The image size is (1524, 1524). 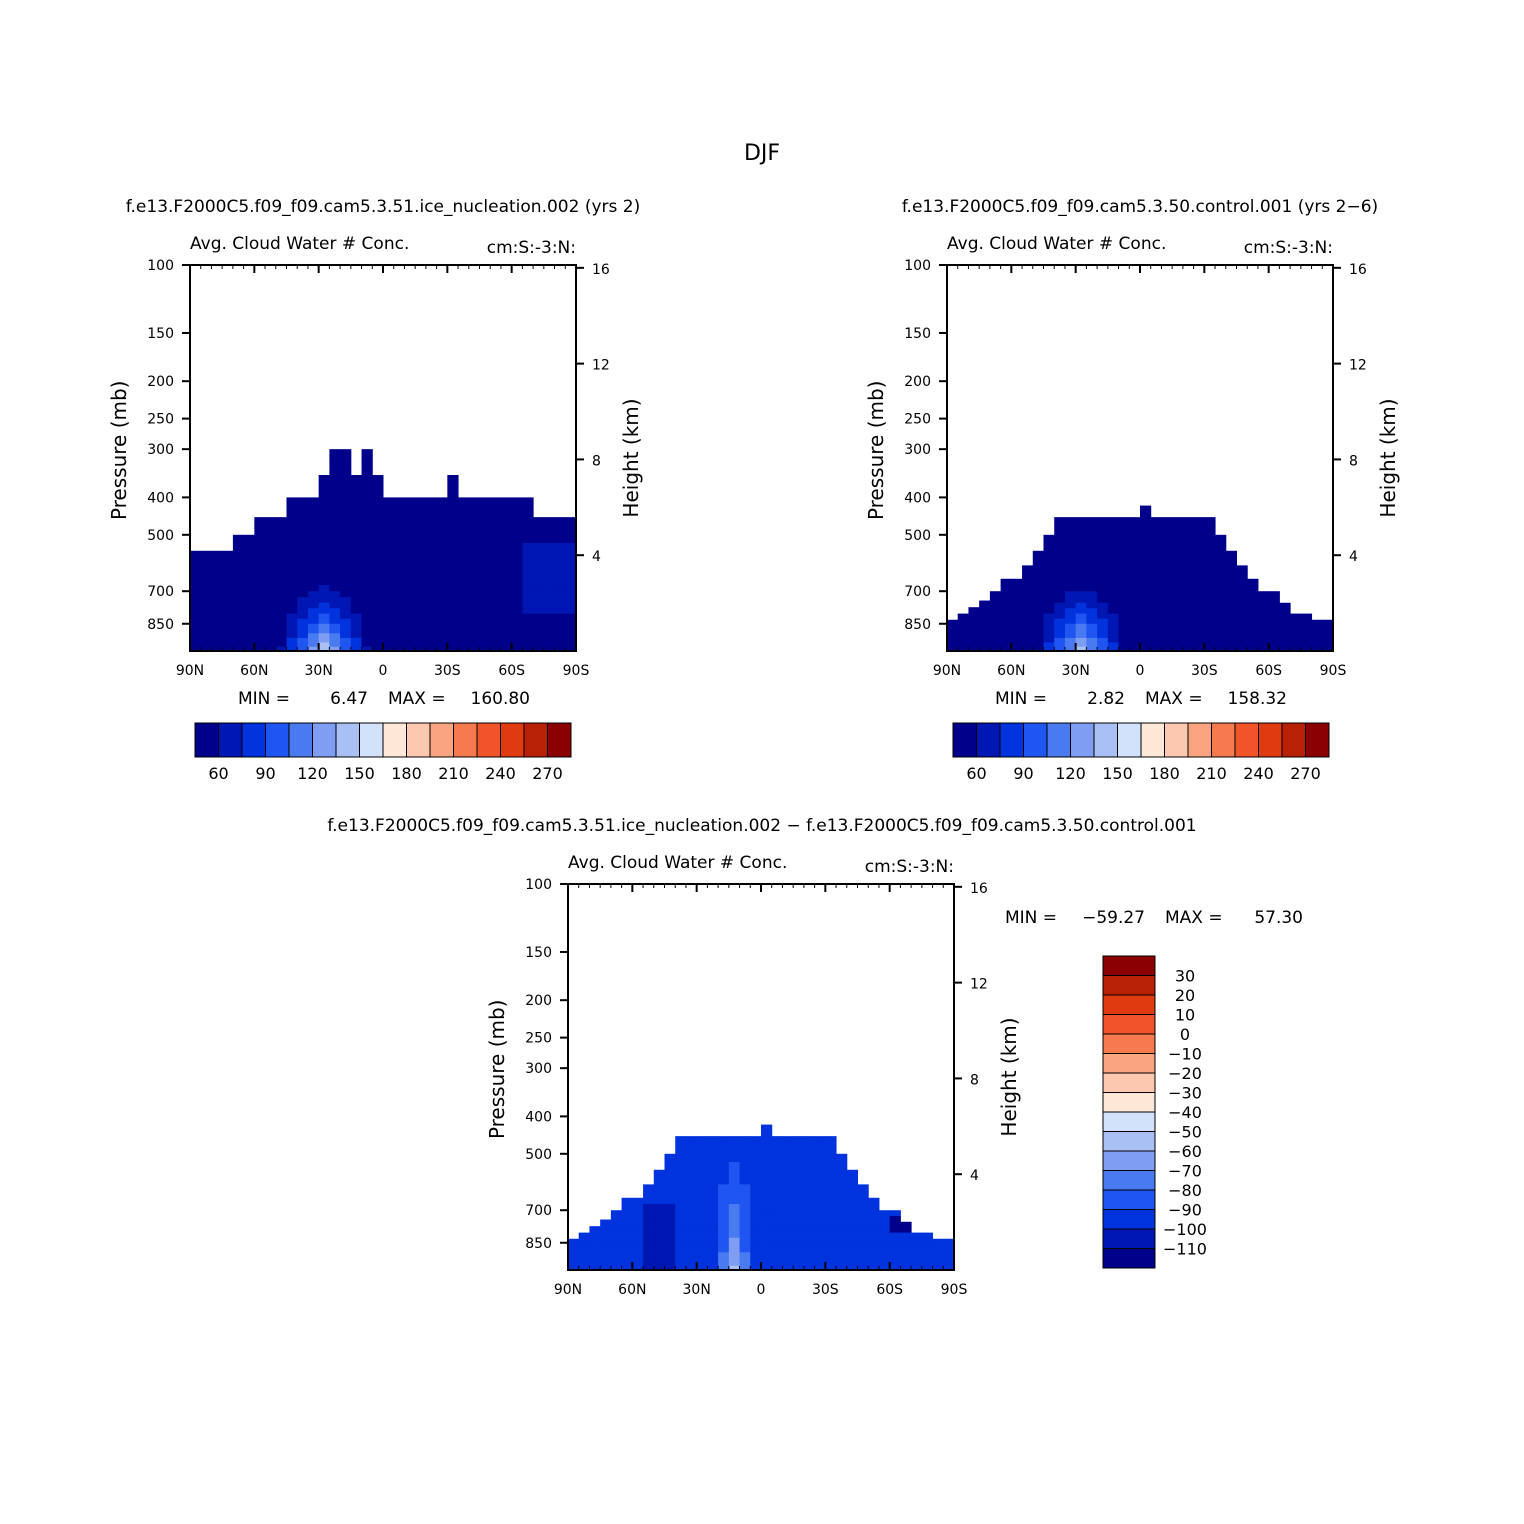 What do you see at coordinates (300, 740) in the screenshot?
I see `colorbar-box` at bounding box center [300, 740].